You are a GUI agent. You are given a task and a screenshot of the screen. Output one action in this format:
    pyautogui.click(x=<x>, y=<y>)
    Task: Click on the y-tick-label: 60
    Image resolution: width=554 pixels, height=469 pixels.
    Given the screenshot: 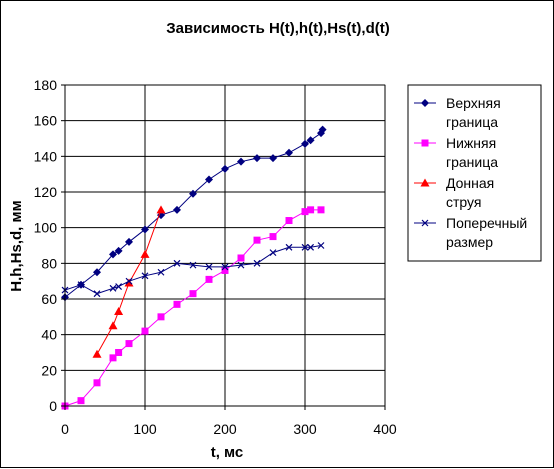 What is the action you would take?
    pyautogui.click(x=49, y=299)
    